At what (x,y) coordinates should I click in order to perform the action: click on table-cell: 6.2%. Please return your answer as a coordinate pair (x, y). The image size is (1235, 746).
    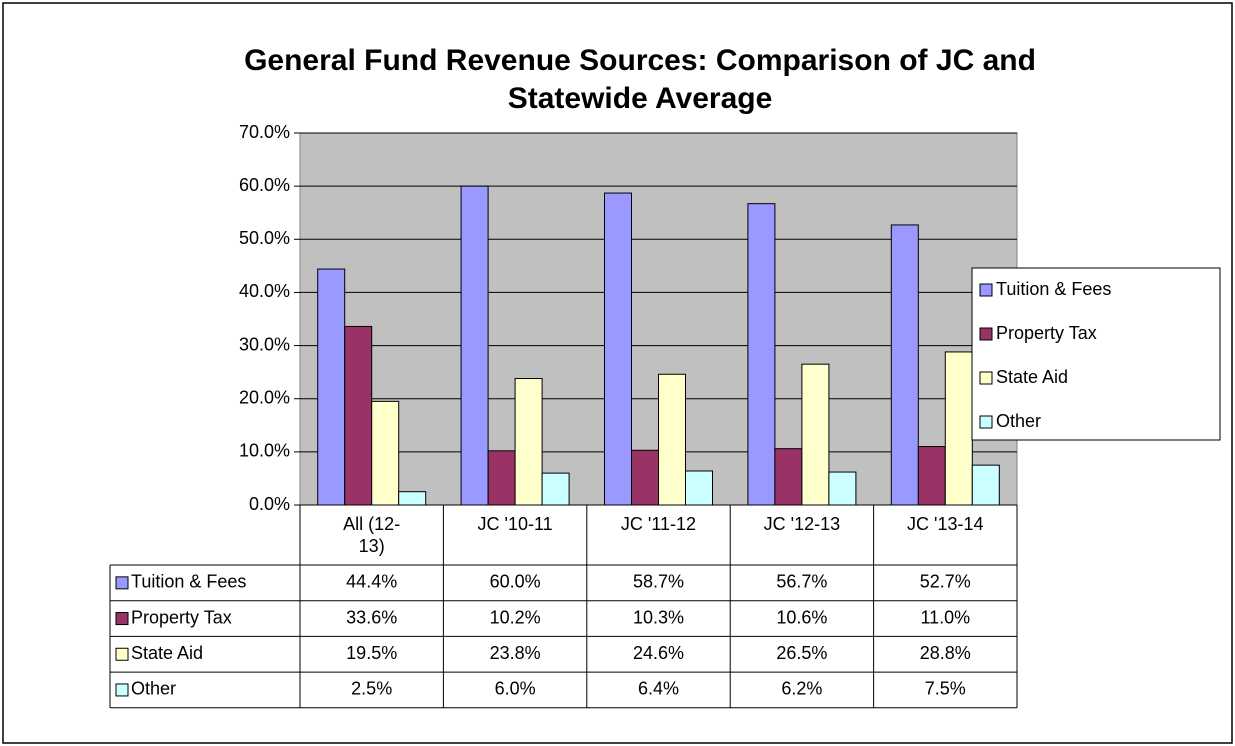
    Looking at the image, I should click on (801, 689).